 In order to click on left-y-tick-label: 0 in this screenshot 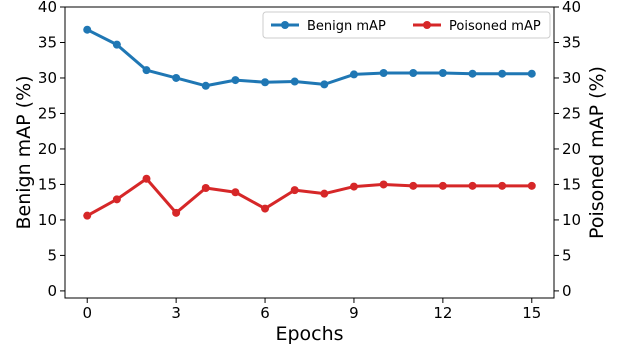, I will do `click(52, 291)`.